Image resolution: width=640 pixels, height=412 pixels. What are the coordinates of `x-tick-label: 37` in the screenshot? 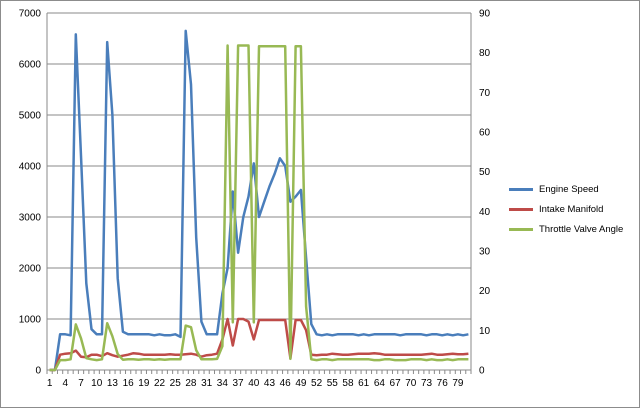 It's located at (238, 383).